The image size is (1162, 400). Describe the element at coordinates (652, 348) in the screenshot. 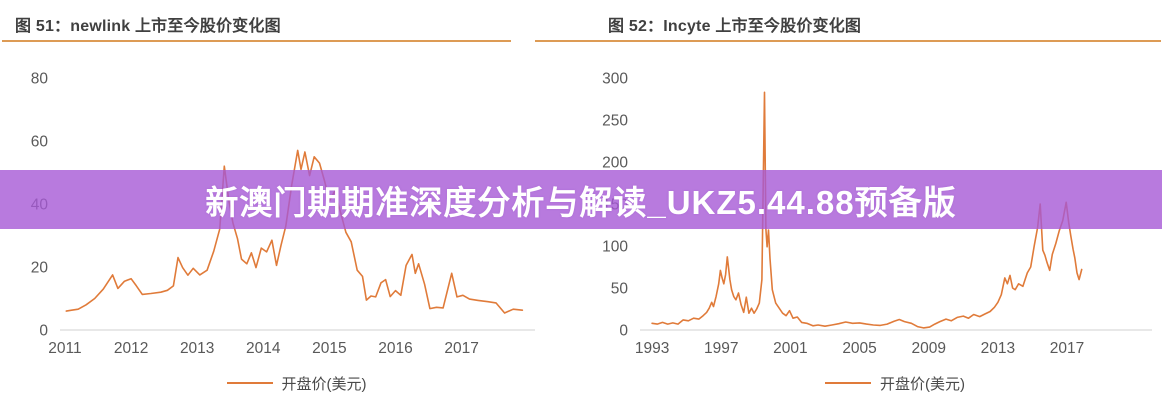

I see `x-tick-label: 1993` at that location.